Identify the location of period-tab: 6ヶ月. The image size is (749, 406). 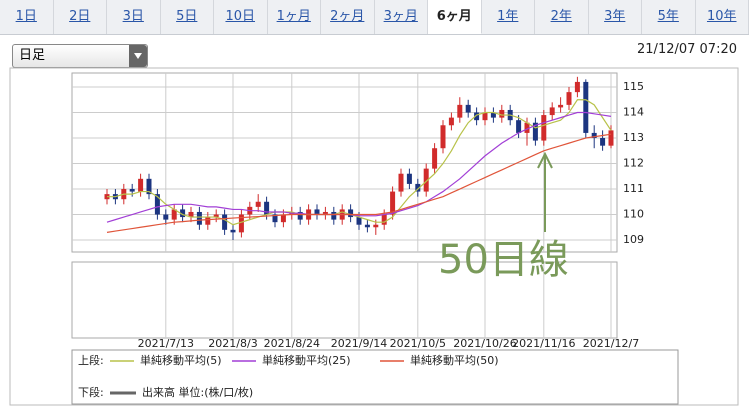
(455, 17).